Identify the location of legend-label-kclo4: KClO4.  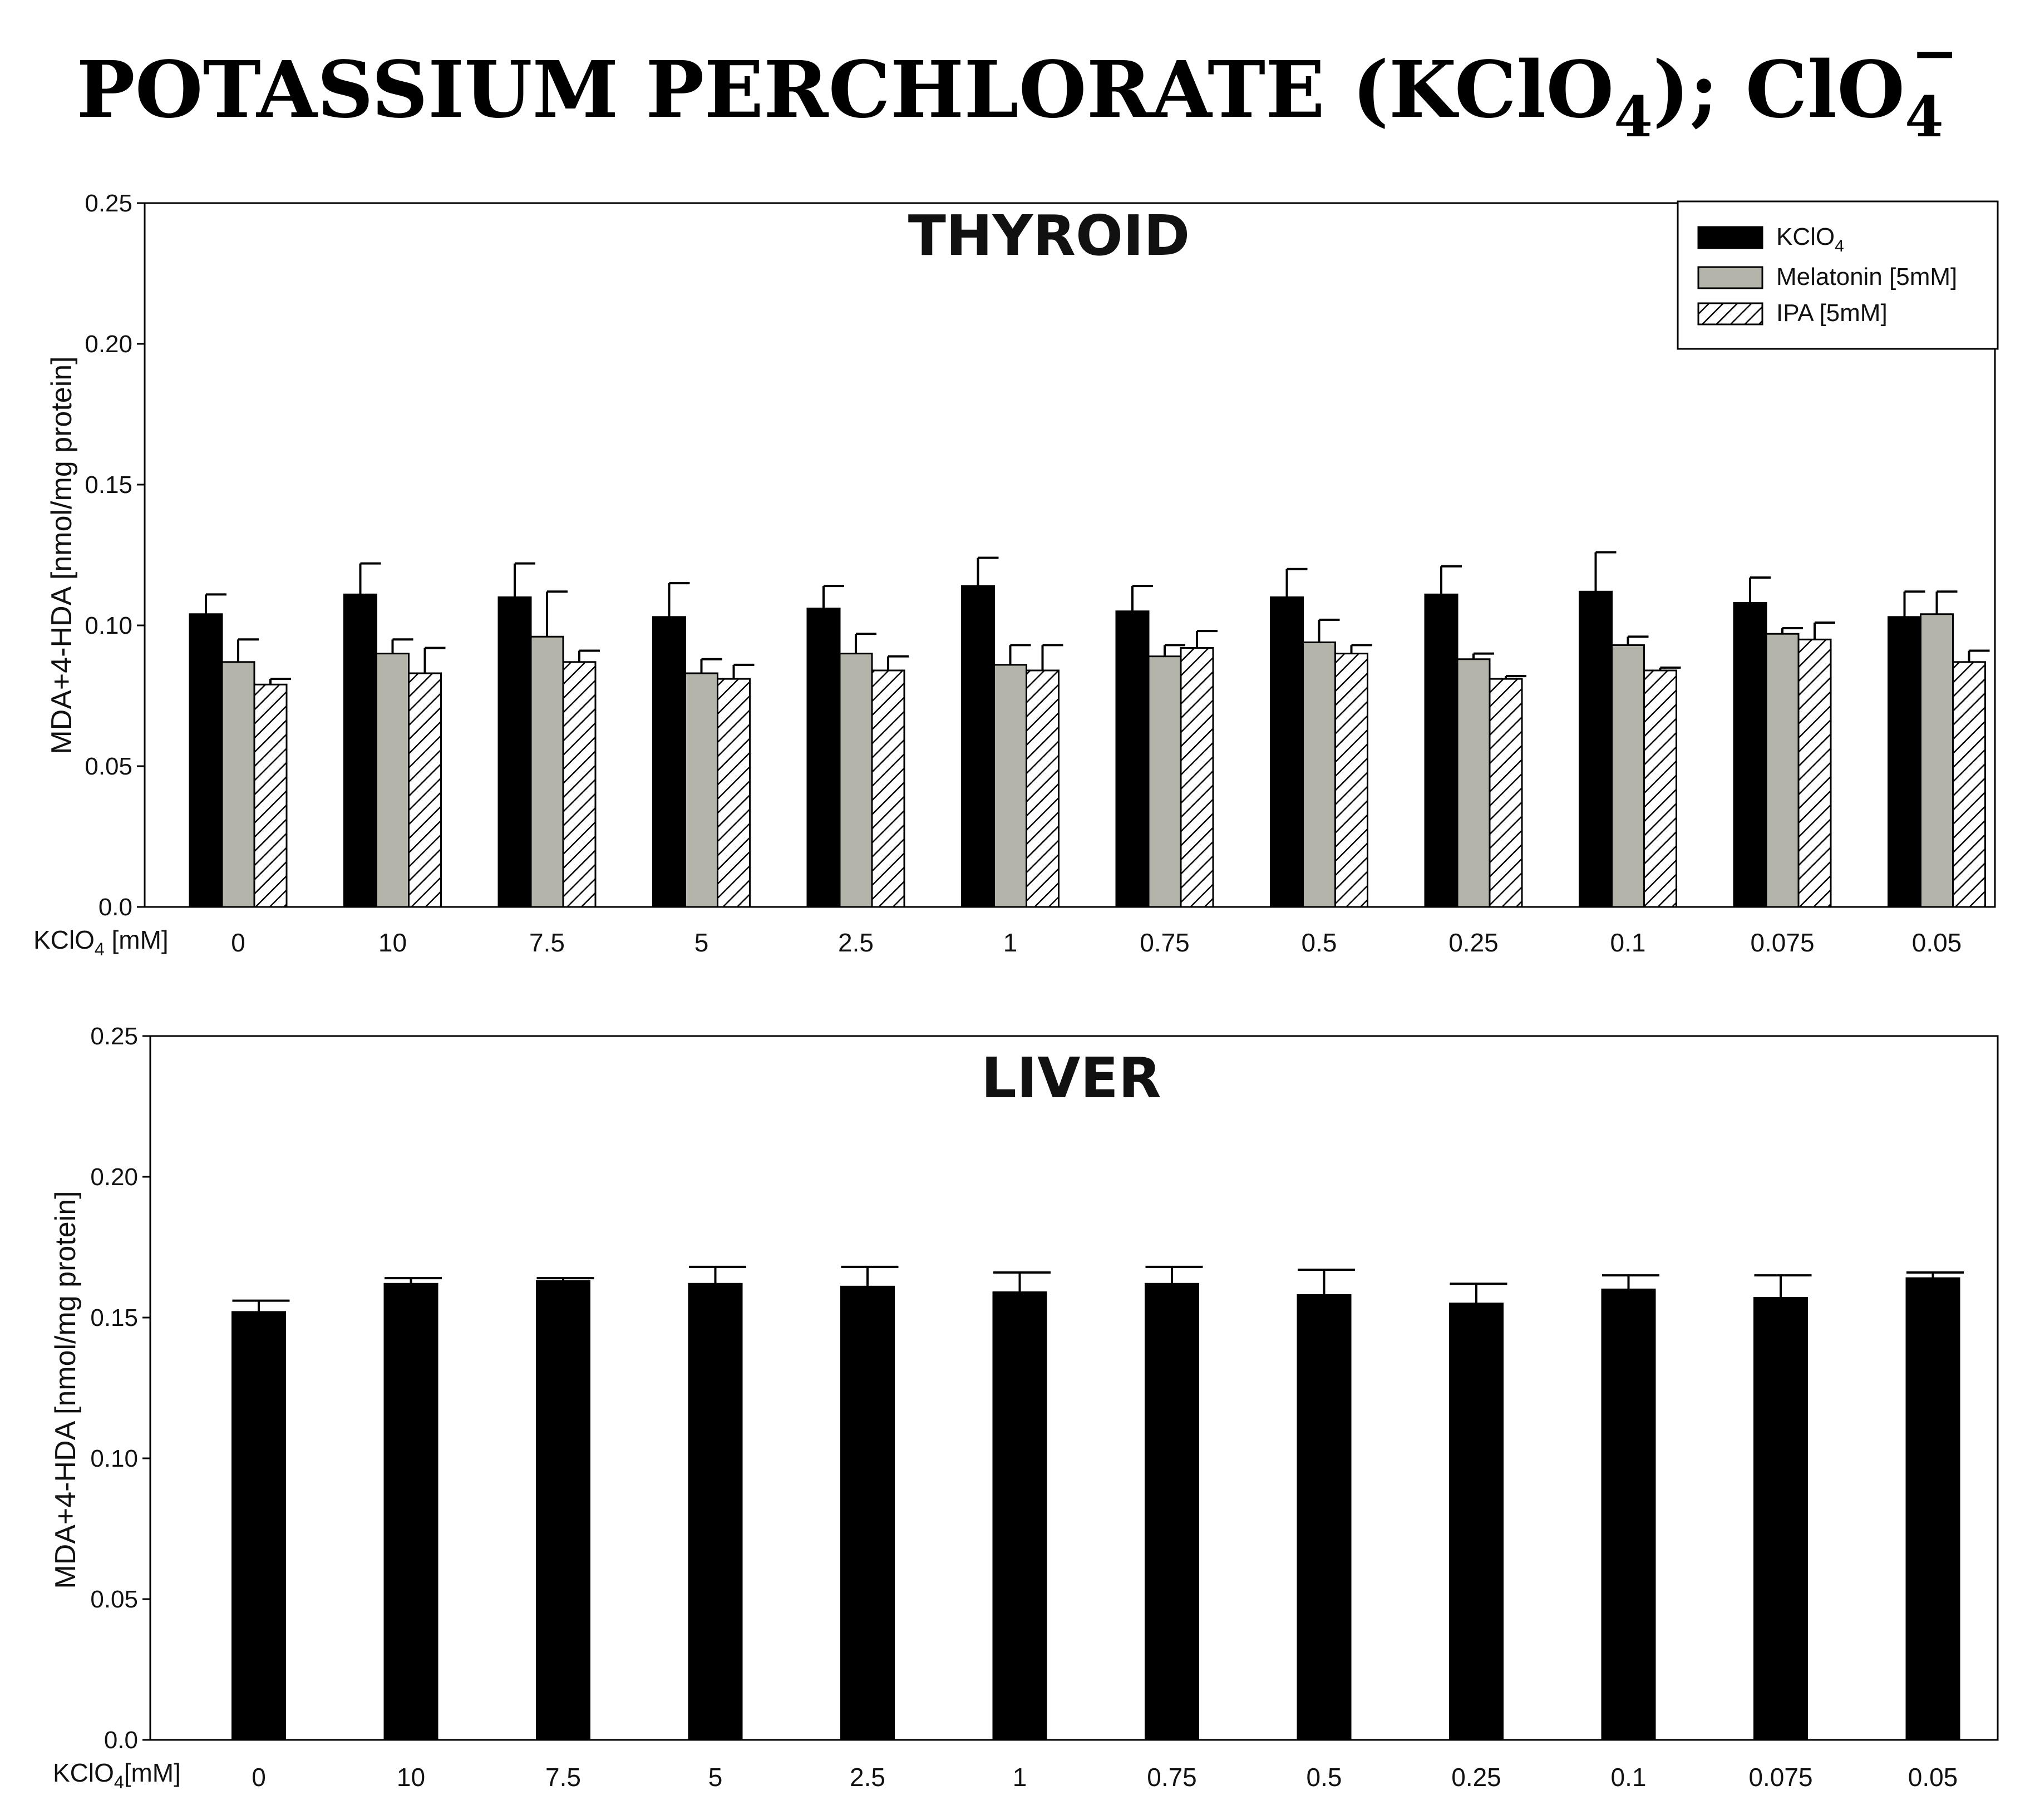
(1810, 239).